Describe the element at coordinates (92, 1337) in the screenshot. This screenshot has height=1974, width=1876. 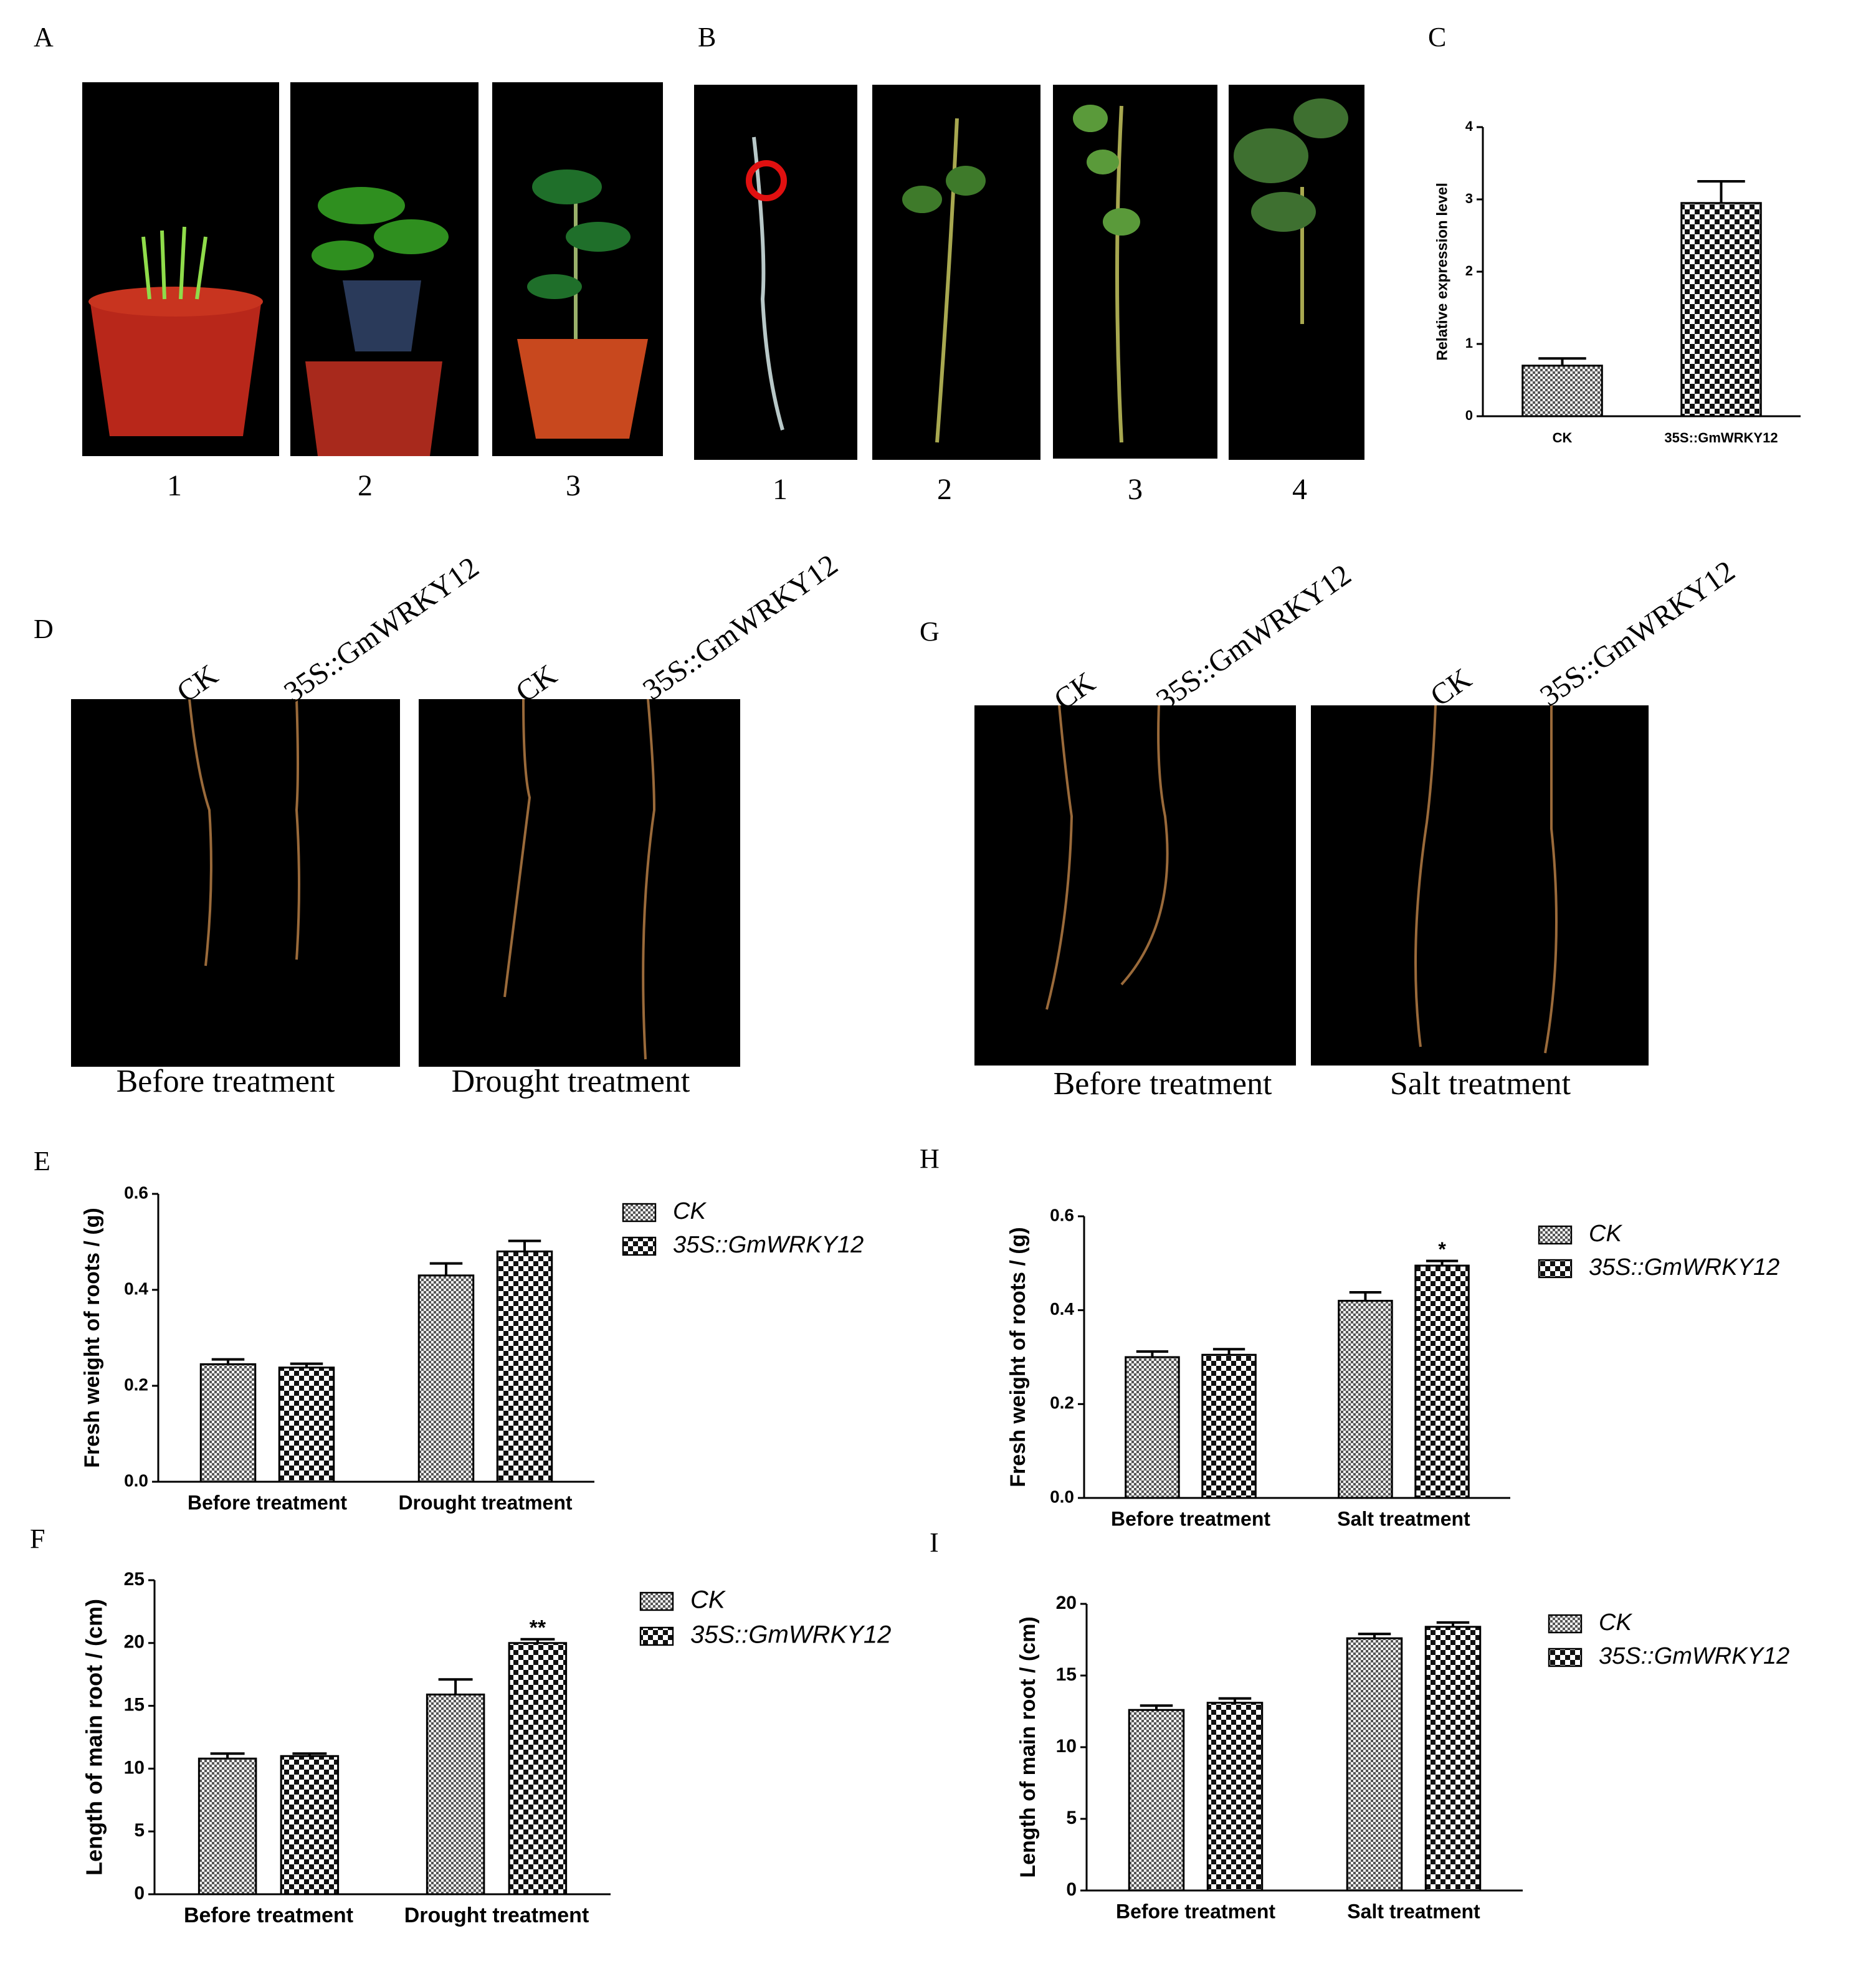
I see `y-axis-label: Fresh weight of roots / (g)` at that location.